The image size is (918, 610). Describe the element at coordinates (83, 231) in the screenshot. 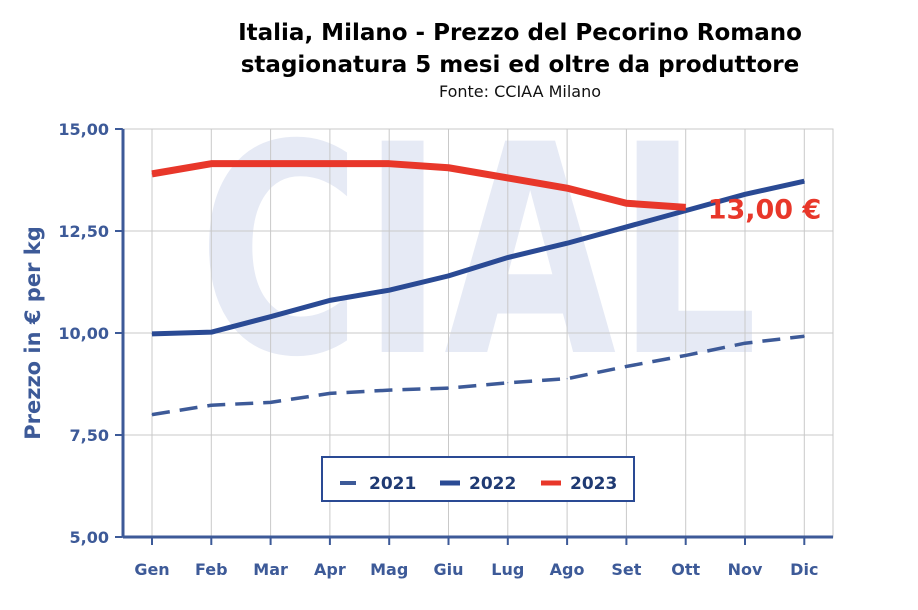

I see `y-tick-label: 12,50` at that location.